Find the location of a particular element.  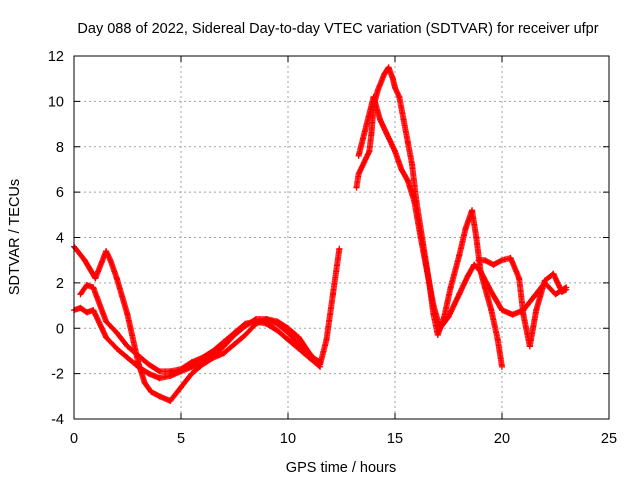

series-track-c is located at coordinates (200, 328).